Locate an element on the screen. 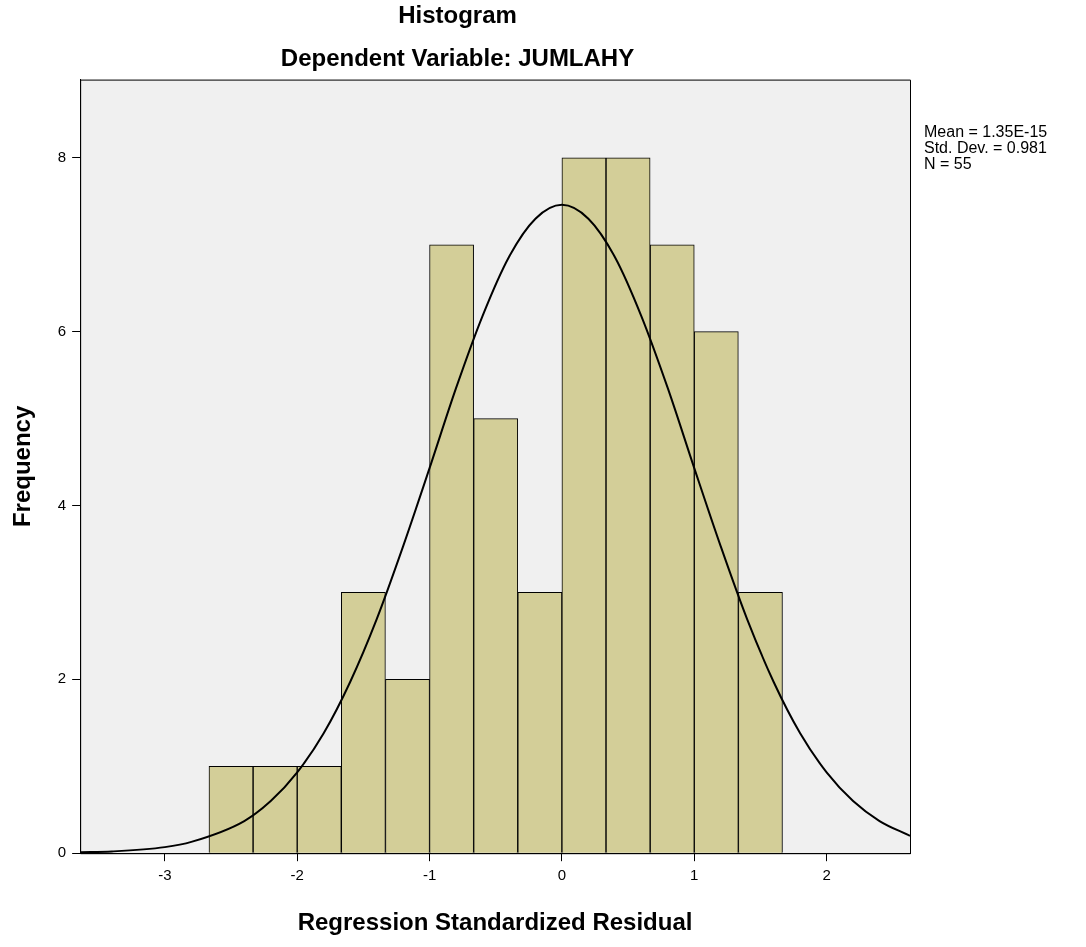 The height and width of the screenshot is (947, 1086). x-tick-label: -3 is located at coordinates (165, 875).